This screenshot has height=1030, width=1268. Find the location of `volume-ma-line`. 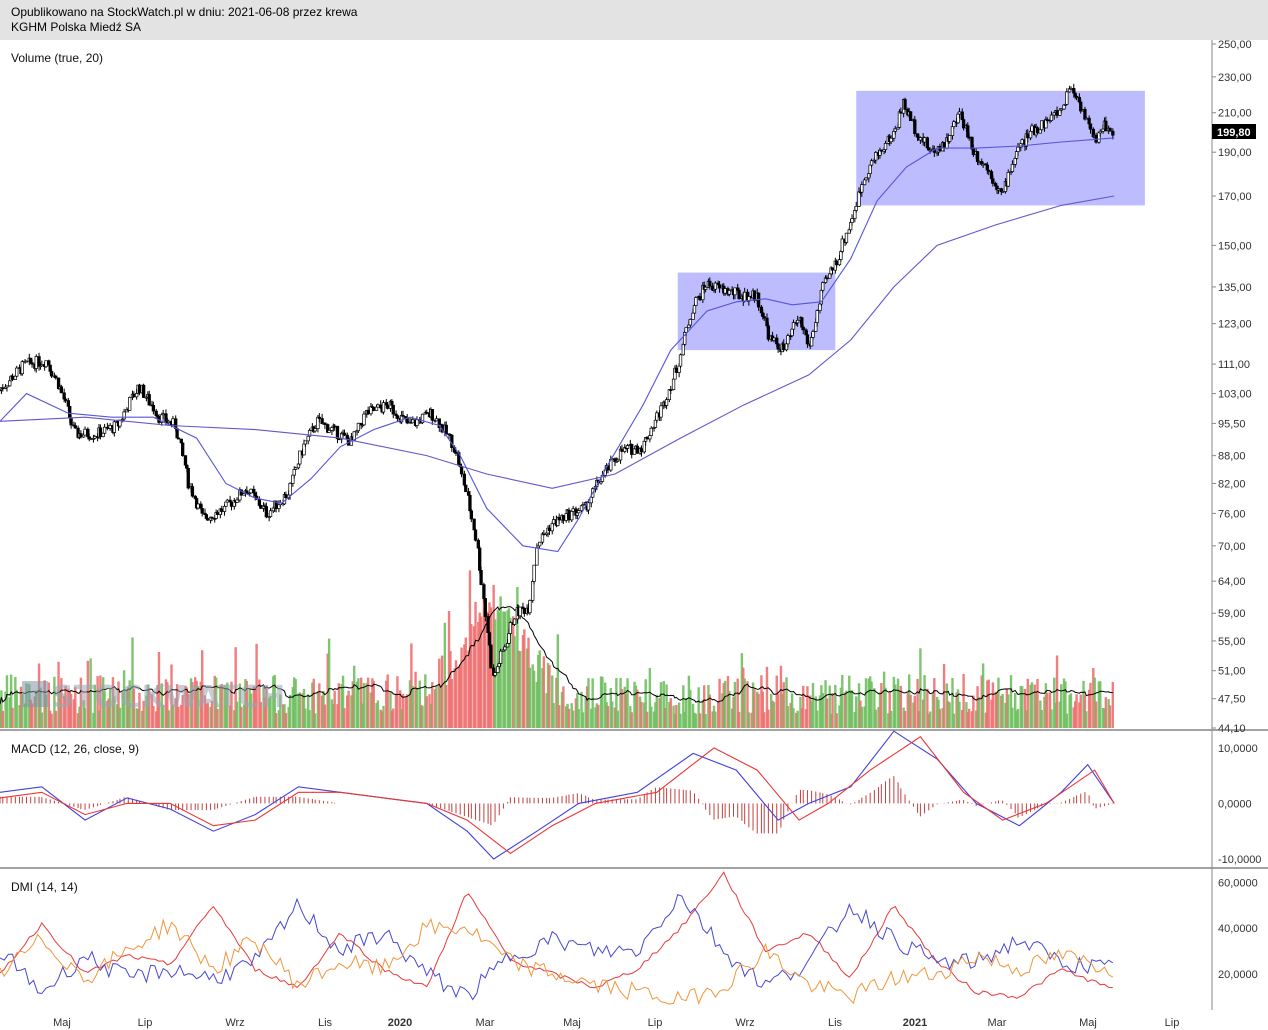

volume-ma-line is located at coordinates (556, 655).